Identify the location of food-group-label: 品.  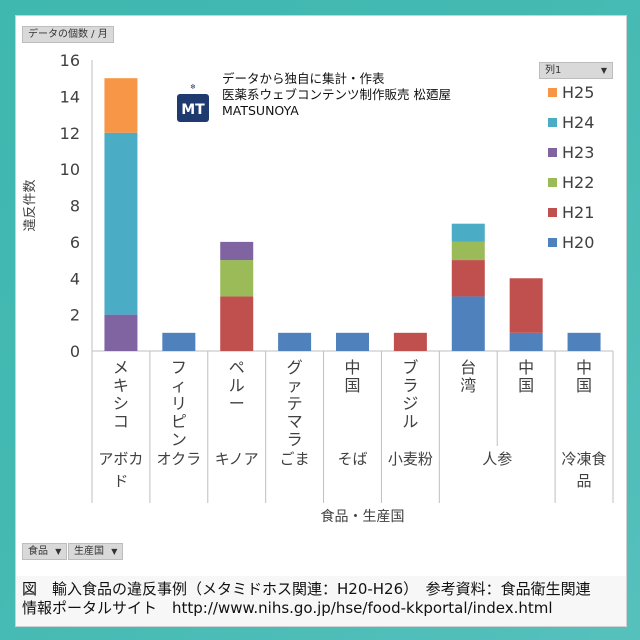
(584, 481).